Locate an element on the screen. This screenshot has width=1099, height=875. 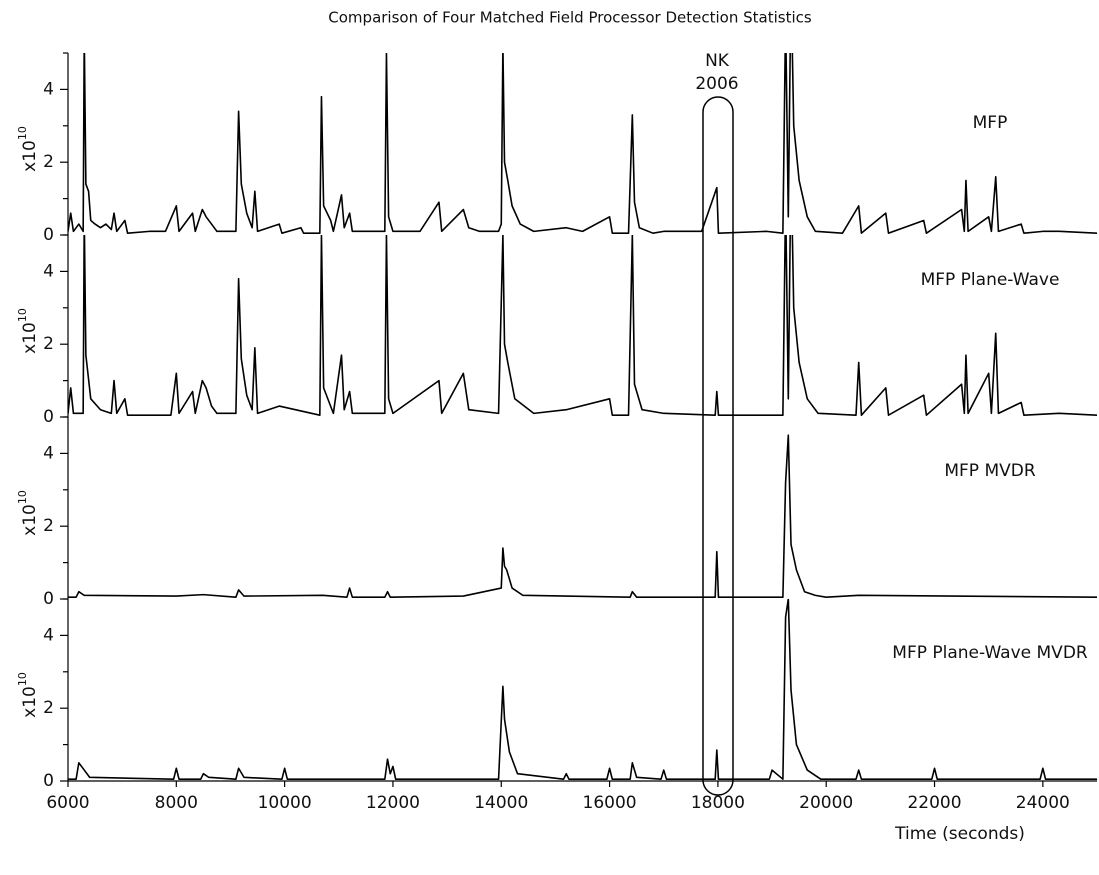
panel-label: MFP Plane-Wave MVDR is located at coordinates (990, 653).